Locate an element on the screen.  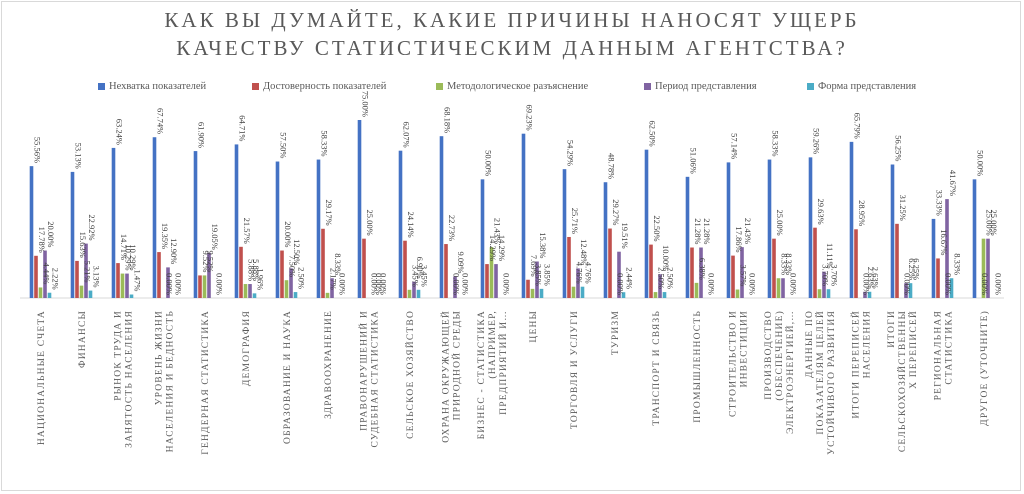
category-label-line: НАСЕЛЕНИЯ И БЕДНОСТЬ is located at coordinates (171, 381).